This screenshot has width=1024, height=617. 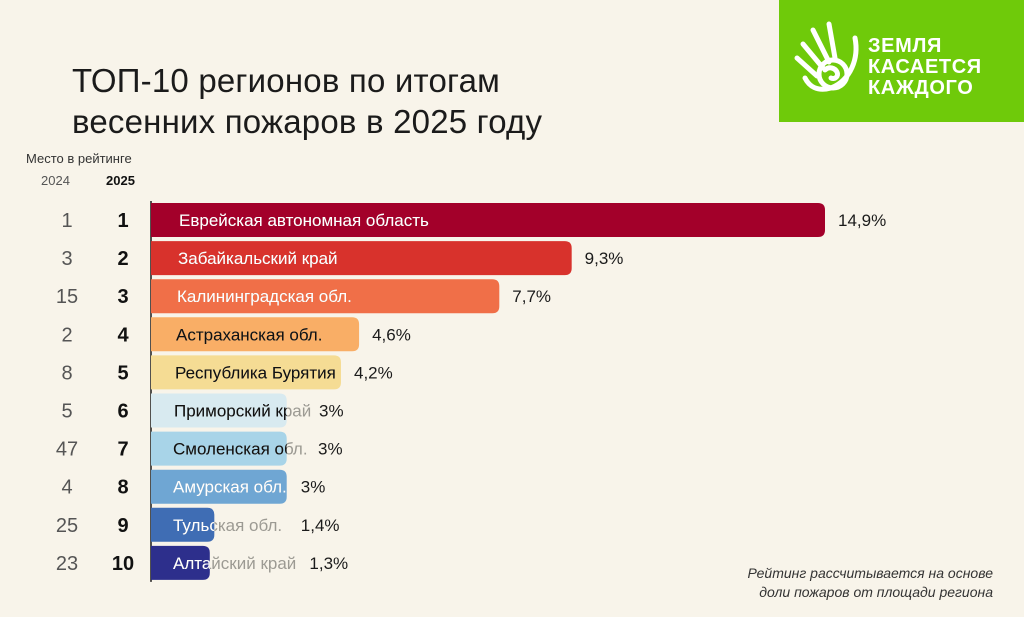 I want to click on brand-logo, so click(x=901, y=61).